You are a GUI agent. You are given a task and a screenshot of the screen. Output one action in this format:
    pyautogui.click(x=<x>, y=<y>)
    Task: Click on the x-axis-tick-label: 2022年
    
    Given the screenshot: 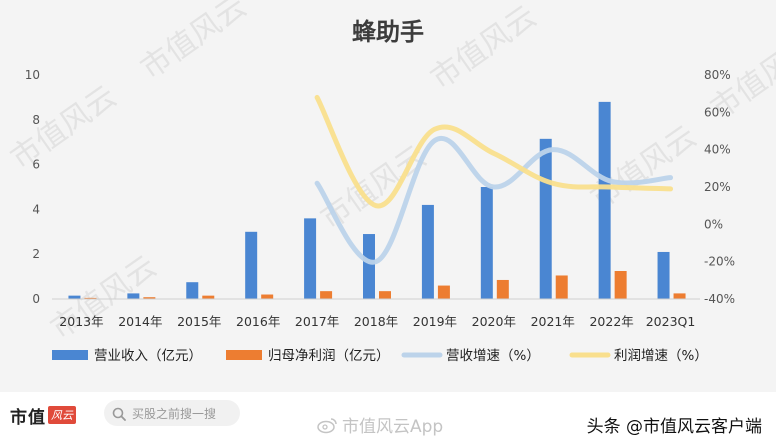 What is the action you would take?
    pyautogui.click(x=611, y=321)
    